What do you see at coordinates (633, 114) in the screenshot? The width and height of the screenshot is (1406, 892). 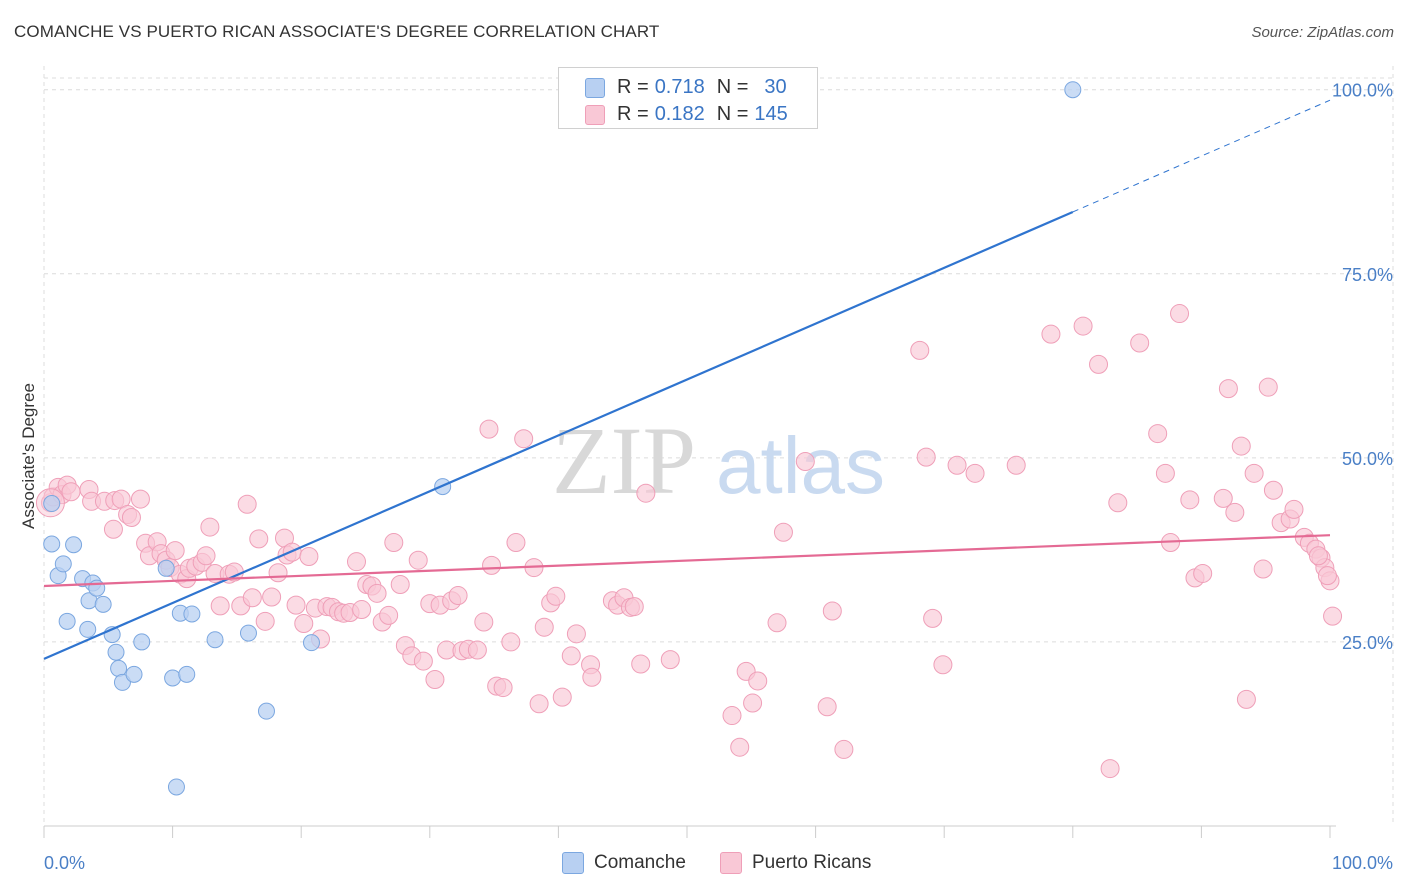 I see `legend-r-label: R =` at bounding box center [633, 114].